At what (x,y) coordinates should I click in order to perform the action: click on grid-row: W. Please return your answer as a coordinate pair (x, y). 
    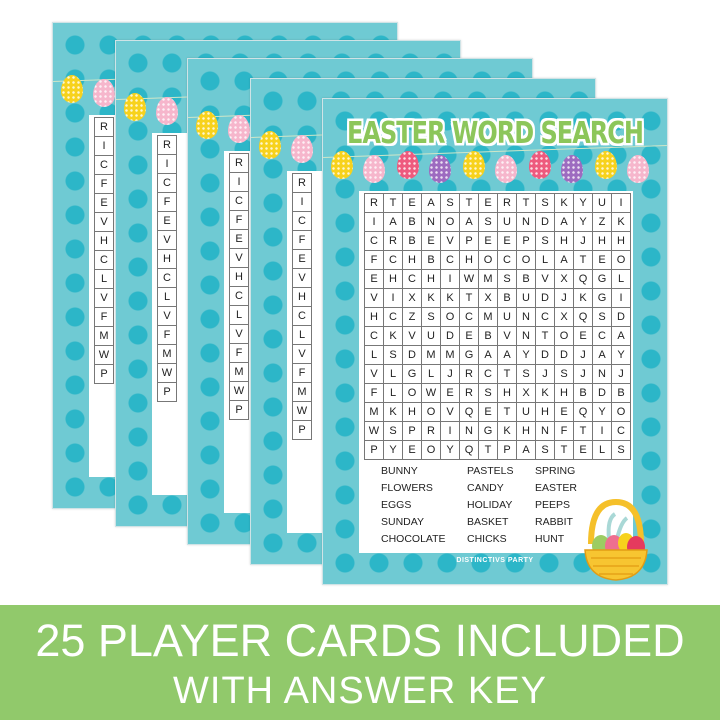
    Looking at the image, I should click on (167, 373).